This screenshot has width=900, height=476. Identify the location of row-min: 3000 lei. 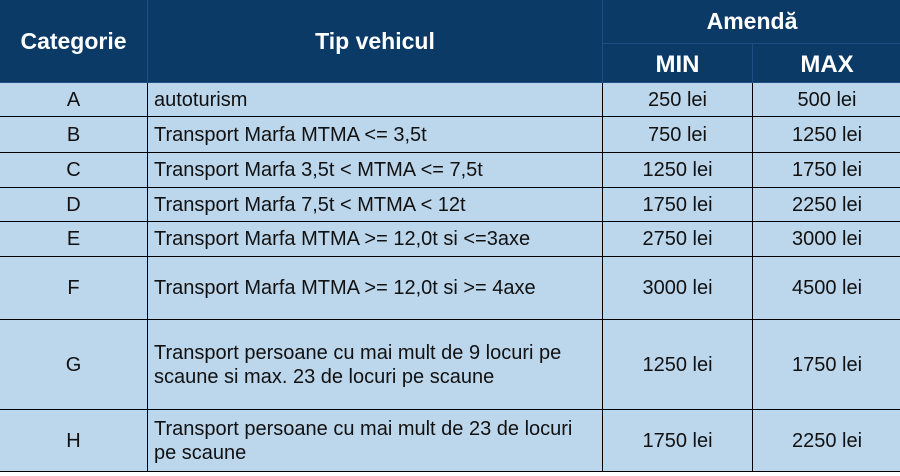
(677, 288).